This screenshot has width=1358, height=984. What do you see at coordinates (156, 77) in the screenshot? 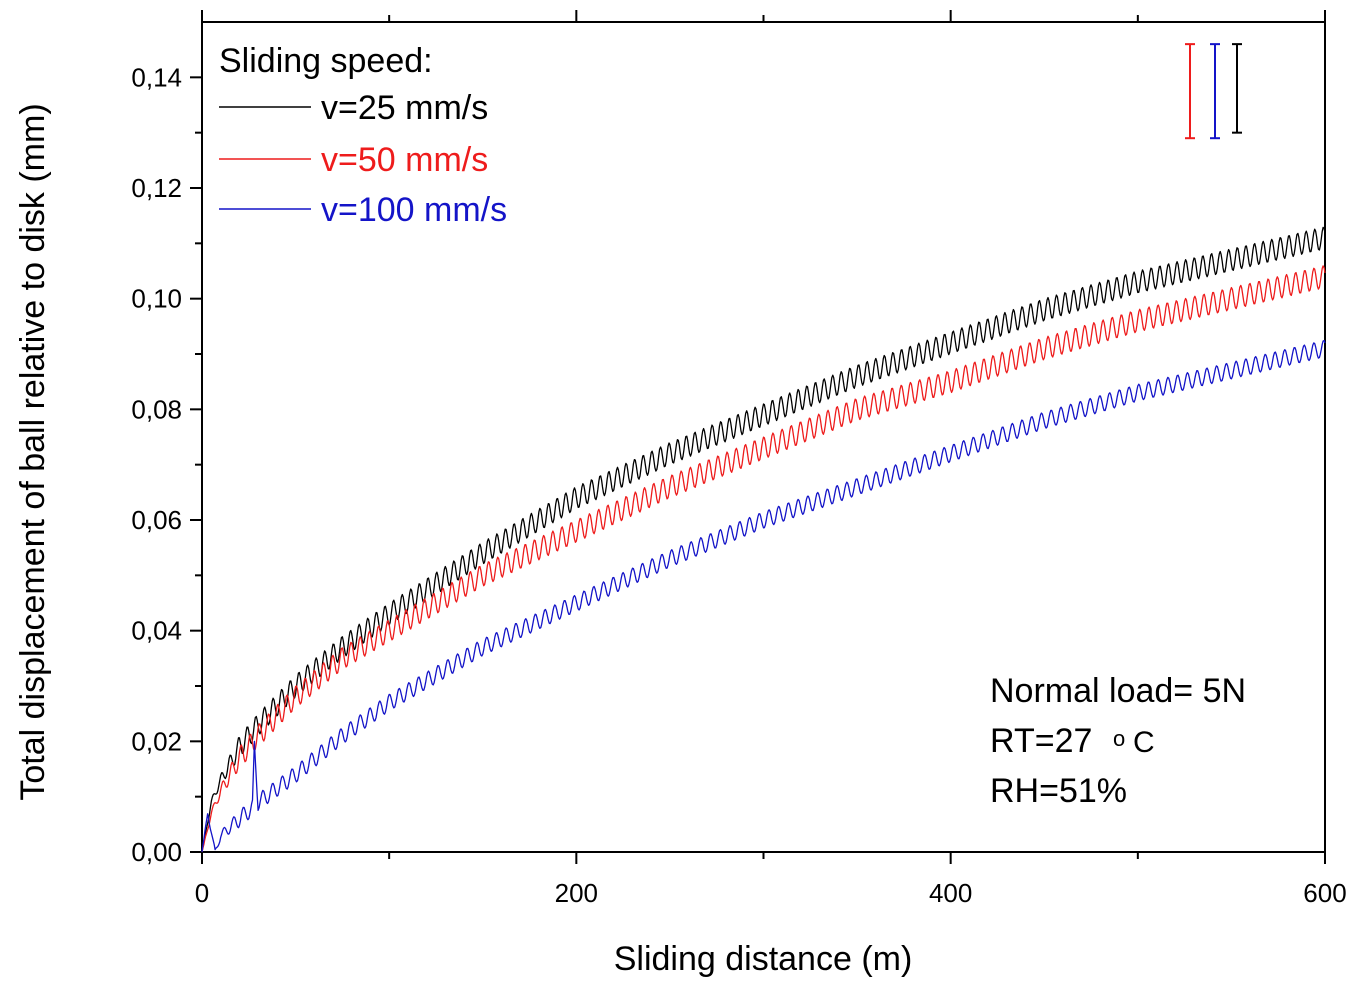
I see `y-tick-label: 0,14` at bounding box center [156, 77].